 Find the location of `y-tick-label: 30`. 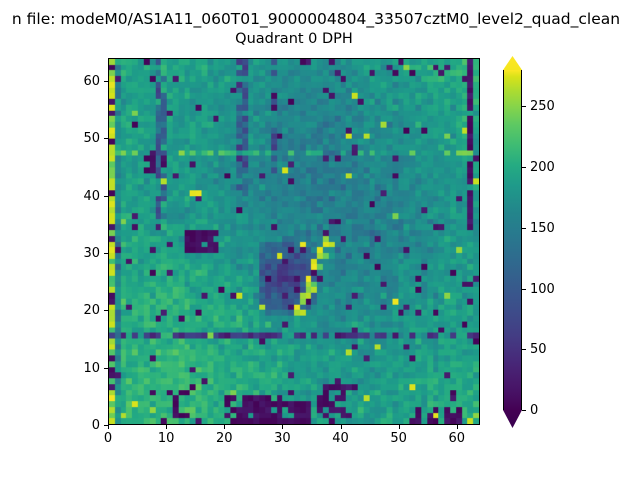

y-tick-label: 30 is located at coordinates (91, 253).